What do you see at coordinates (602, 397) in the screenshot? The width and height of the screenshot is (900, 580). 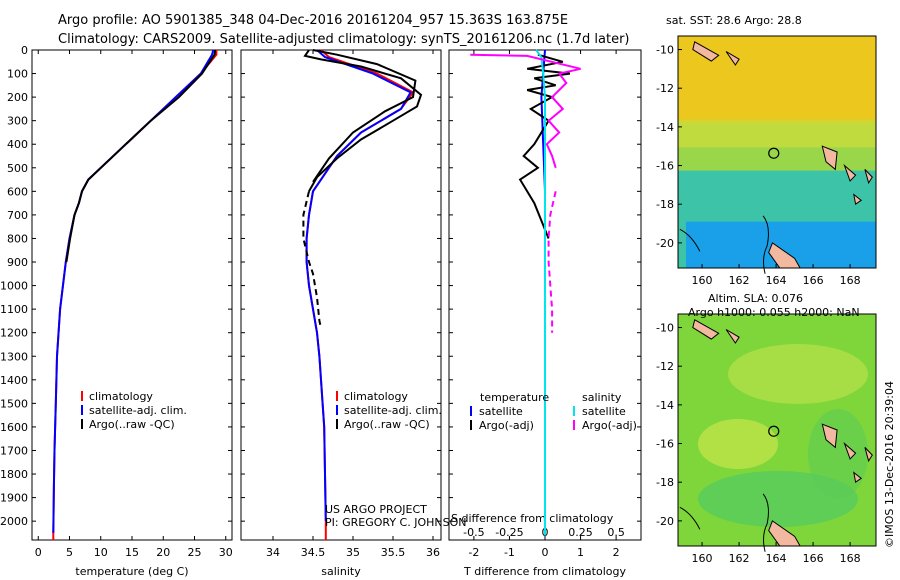 I see `legend-header-salinity: salinity` at bounding box center [602, 397].